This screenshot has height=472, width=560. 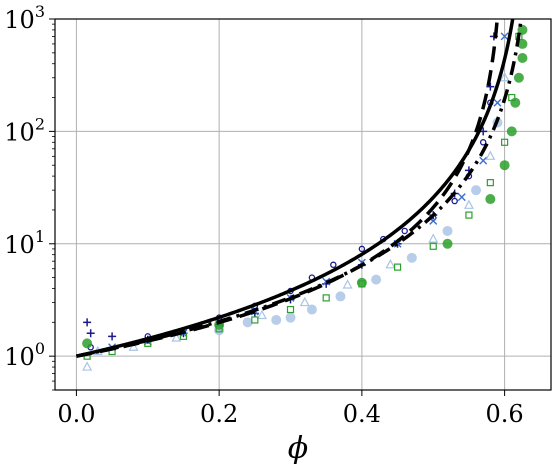 What do you see at coordinates (362, 414) in the screenshot?
I see `x-tick-label: 0.4` at bounding box center [362, 414].